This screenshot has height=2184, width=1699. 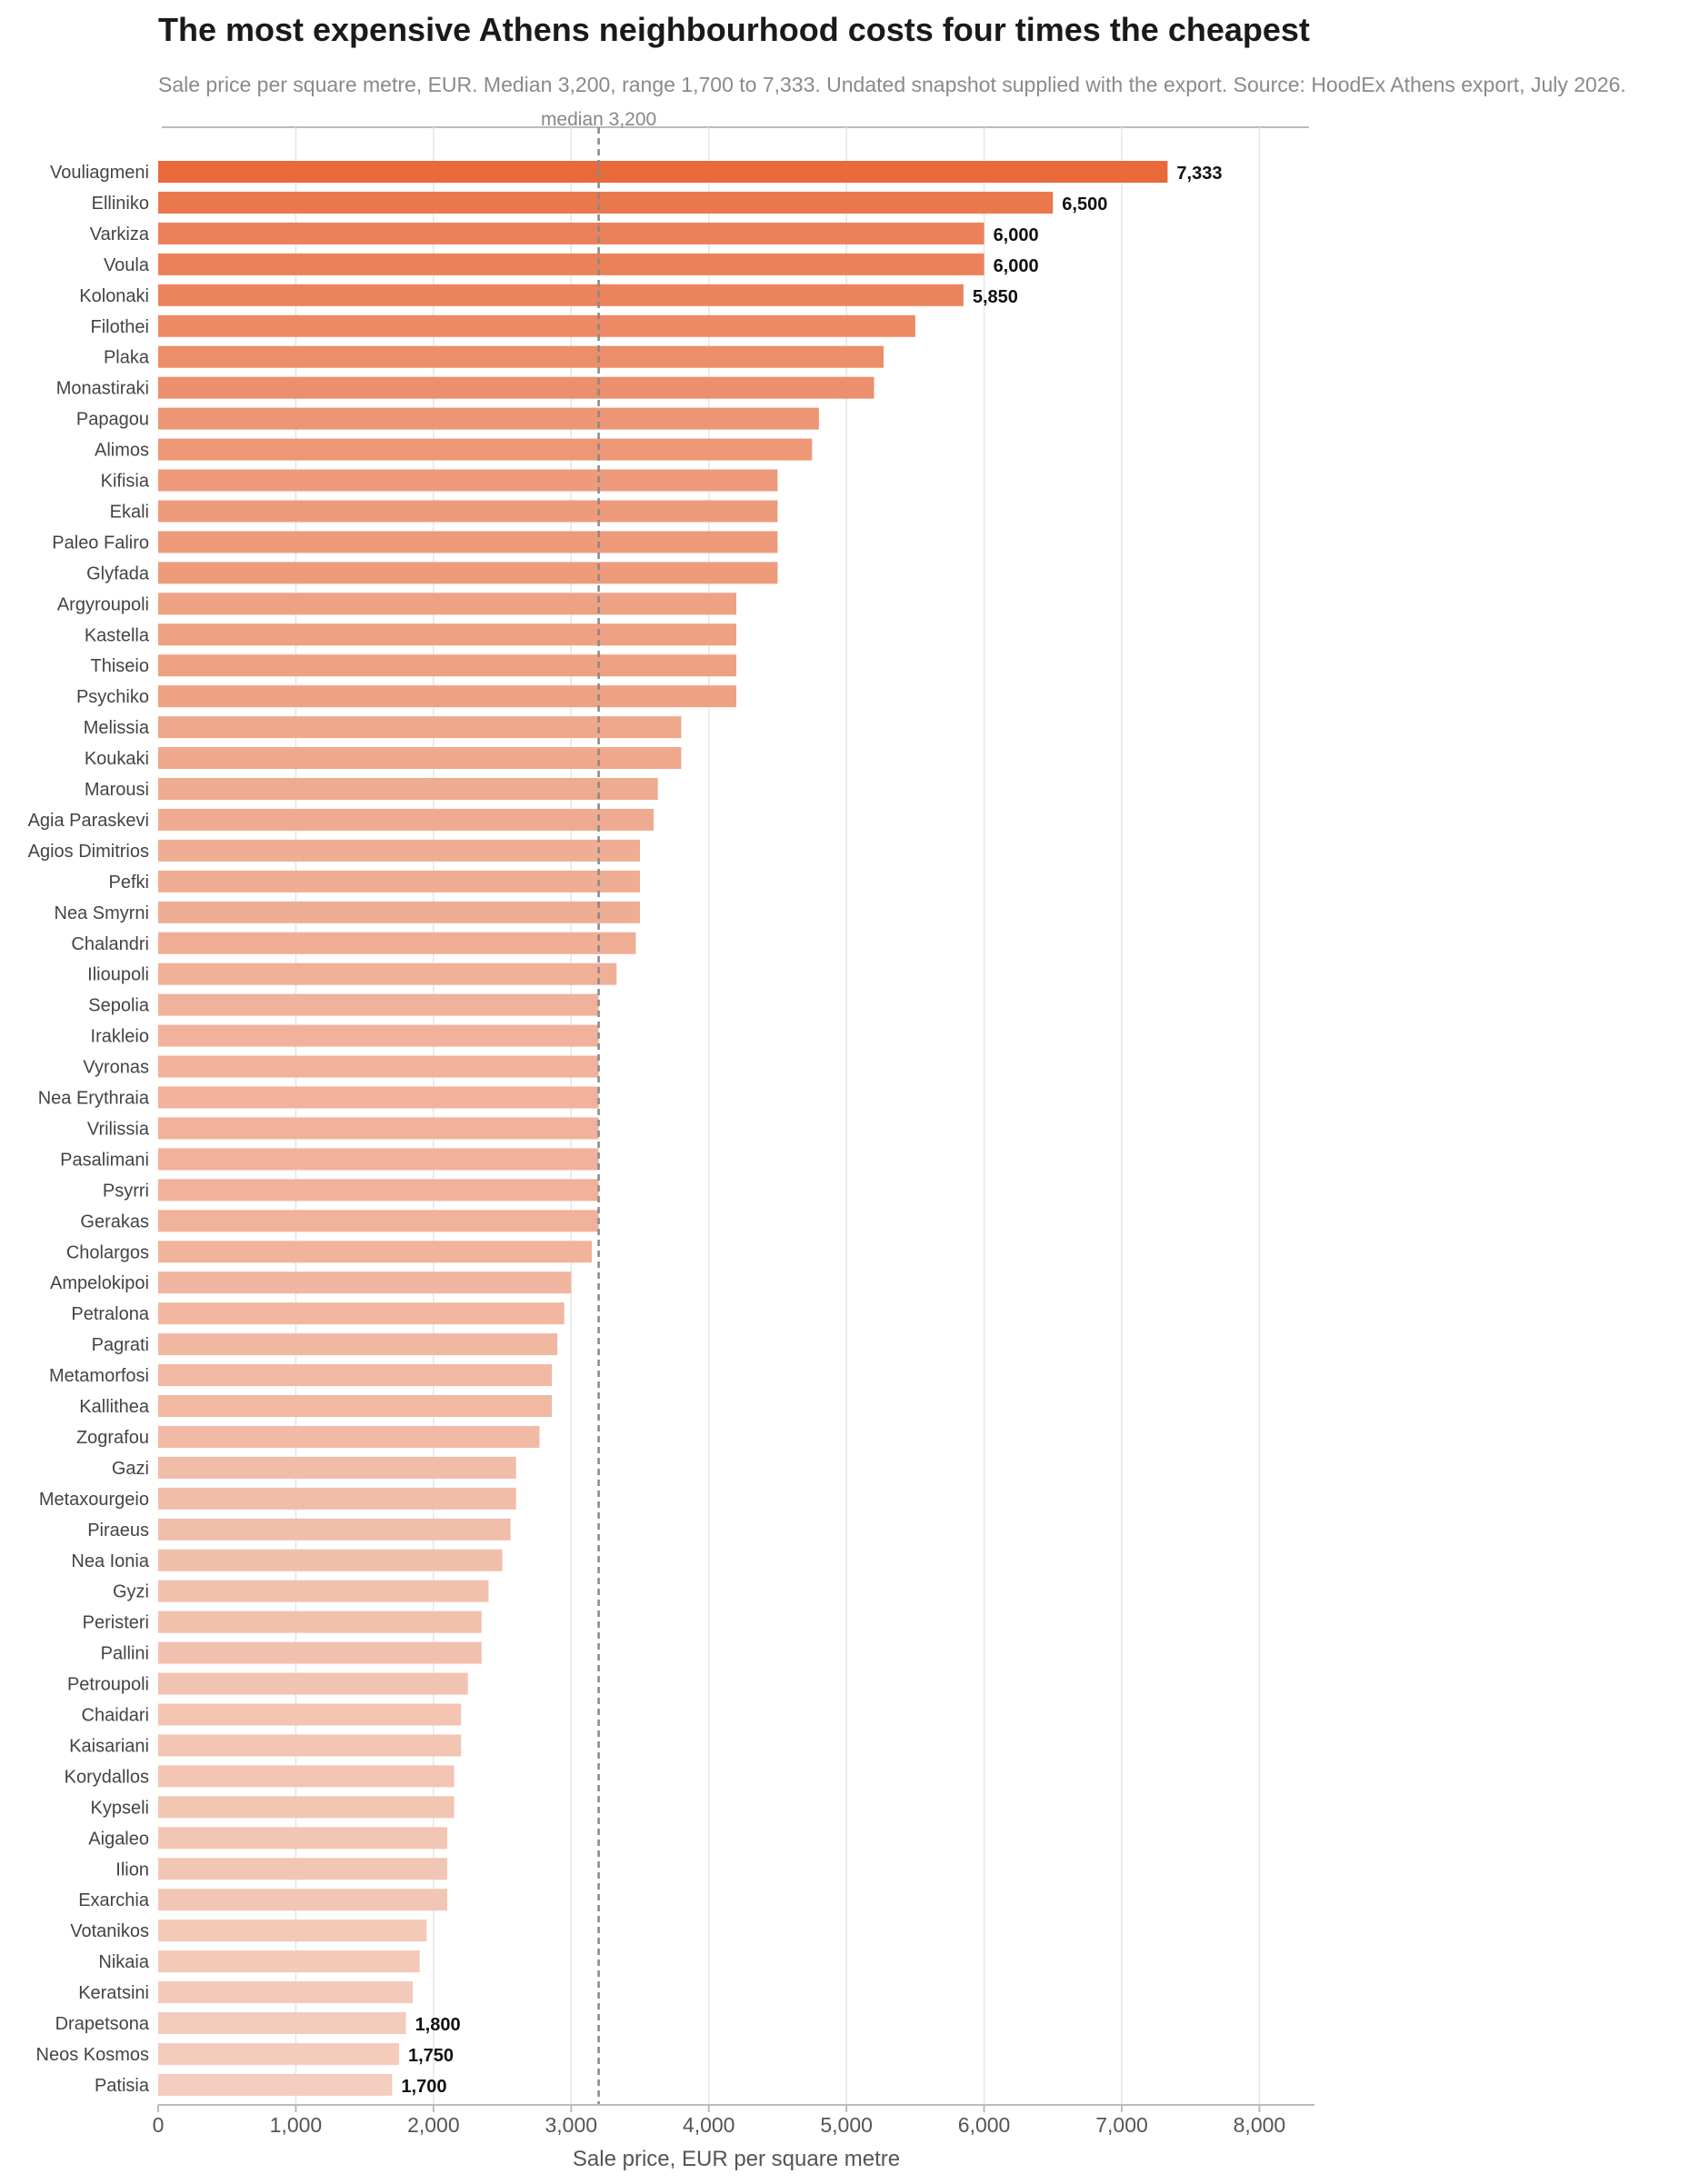 What do you see at coordinates (130, 1469) in the screenshot?
I see `category-label-42: Gazi` at bounding box center [130, 1469].